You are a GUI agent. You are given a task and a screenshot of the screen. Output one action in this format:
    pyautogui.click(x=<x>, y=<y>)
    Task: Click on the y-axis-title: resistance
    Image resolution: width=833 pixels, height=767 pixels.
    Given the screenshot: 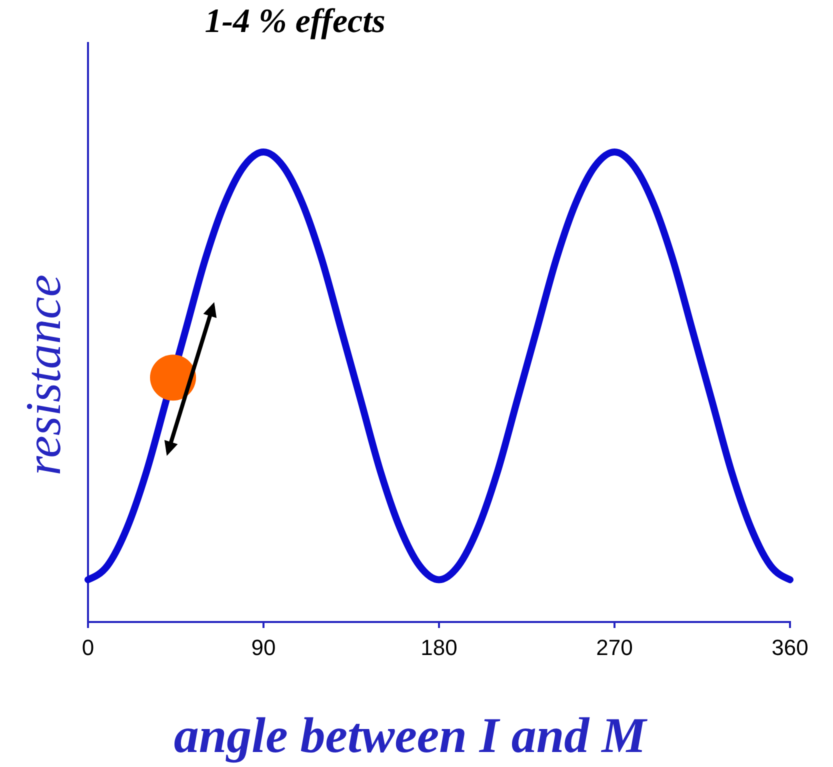 What is the action you would take?
    pyautogui.click(x=43, y=375)
    